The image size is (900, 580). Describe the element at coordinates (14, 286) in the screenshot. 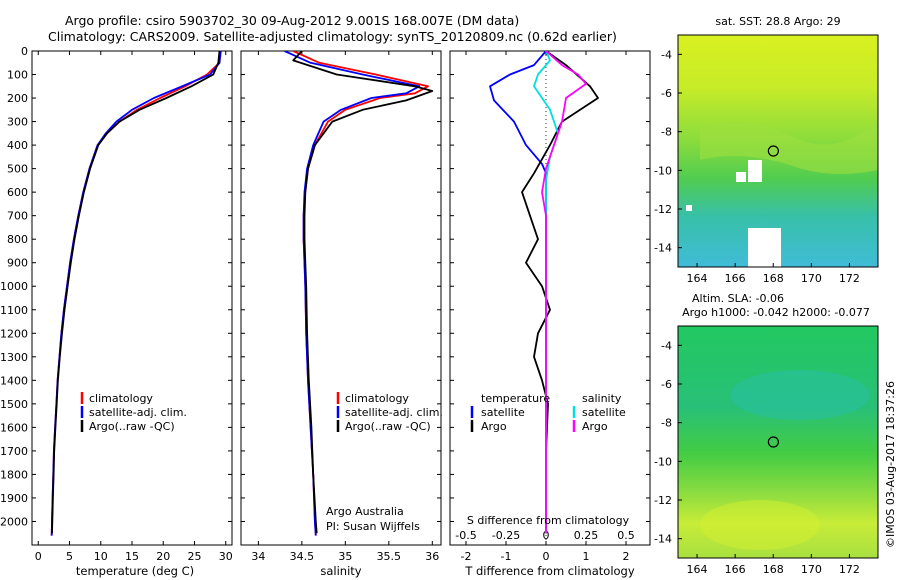

I see `depth-tick-label: 1000` at that location.